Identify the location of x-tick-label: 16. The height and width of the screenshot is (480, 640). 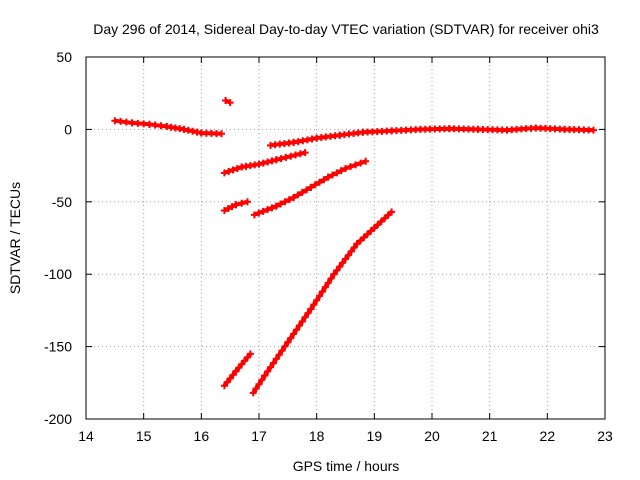
(202, 436).